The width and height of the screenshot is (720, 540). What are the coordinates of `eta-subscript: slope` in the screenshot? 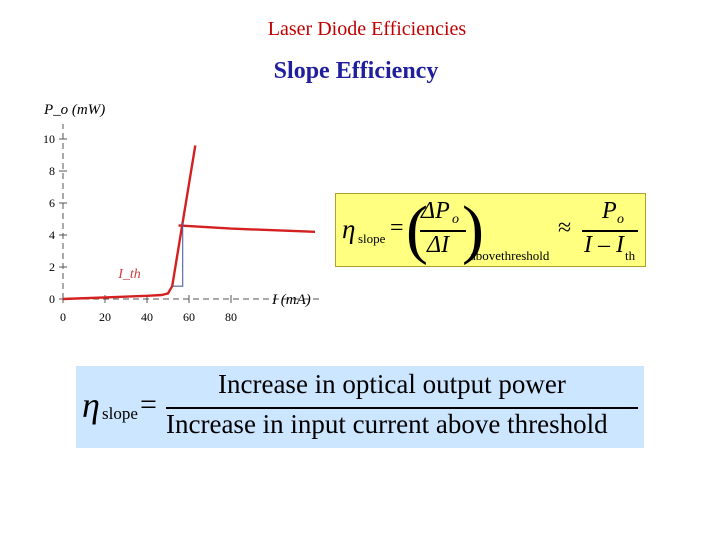 It's located at (372, 238).